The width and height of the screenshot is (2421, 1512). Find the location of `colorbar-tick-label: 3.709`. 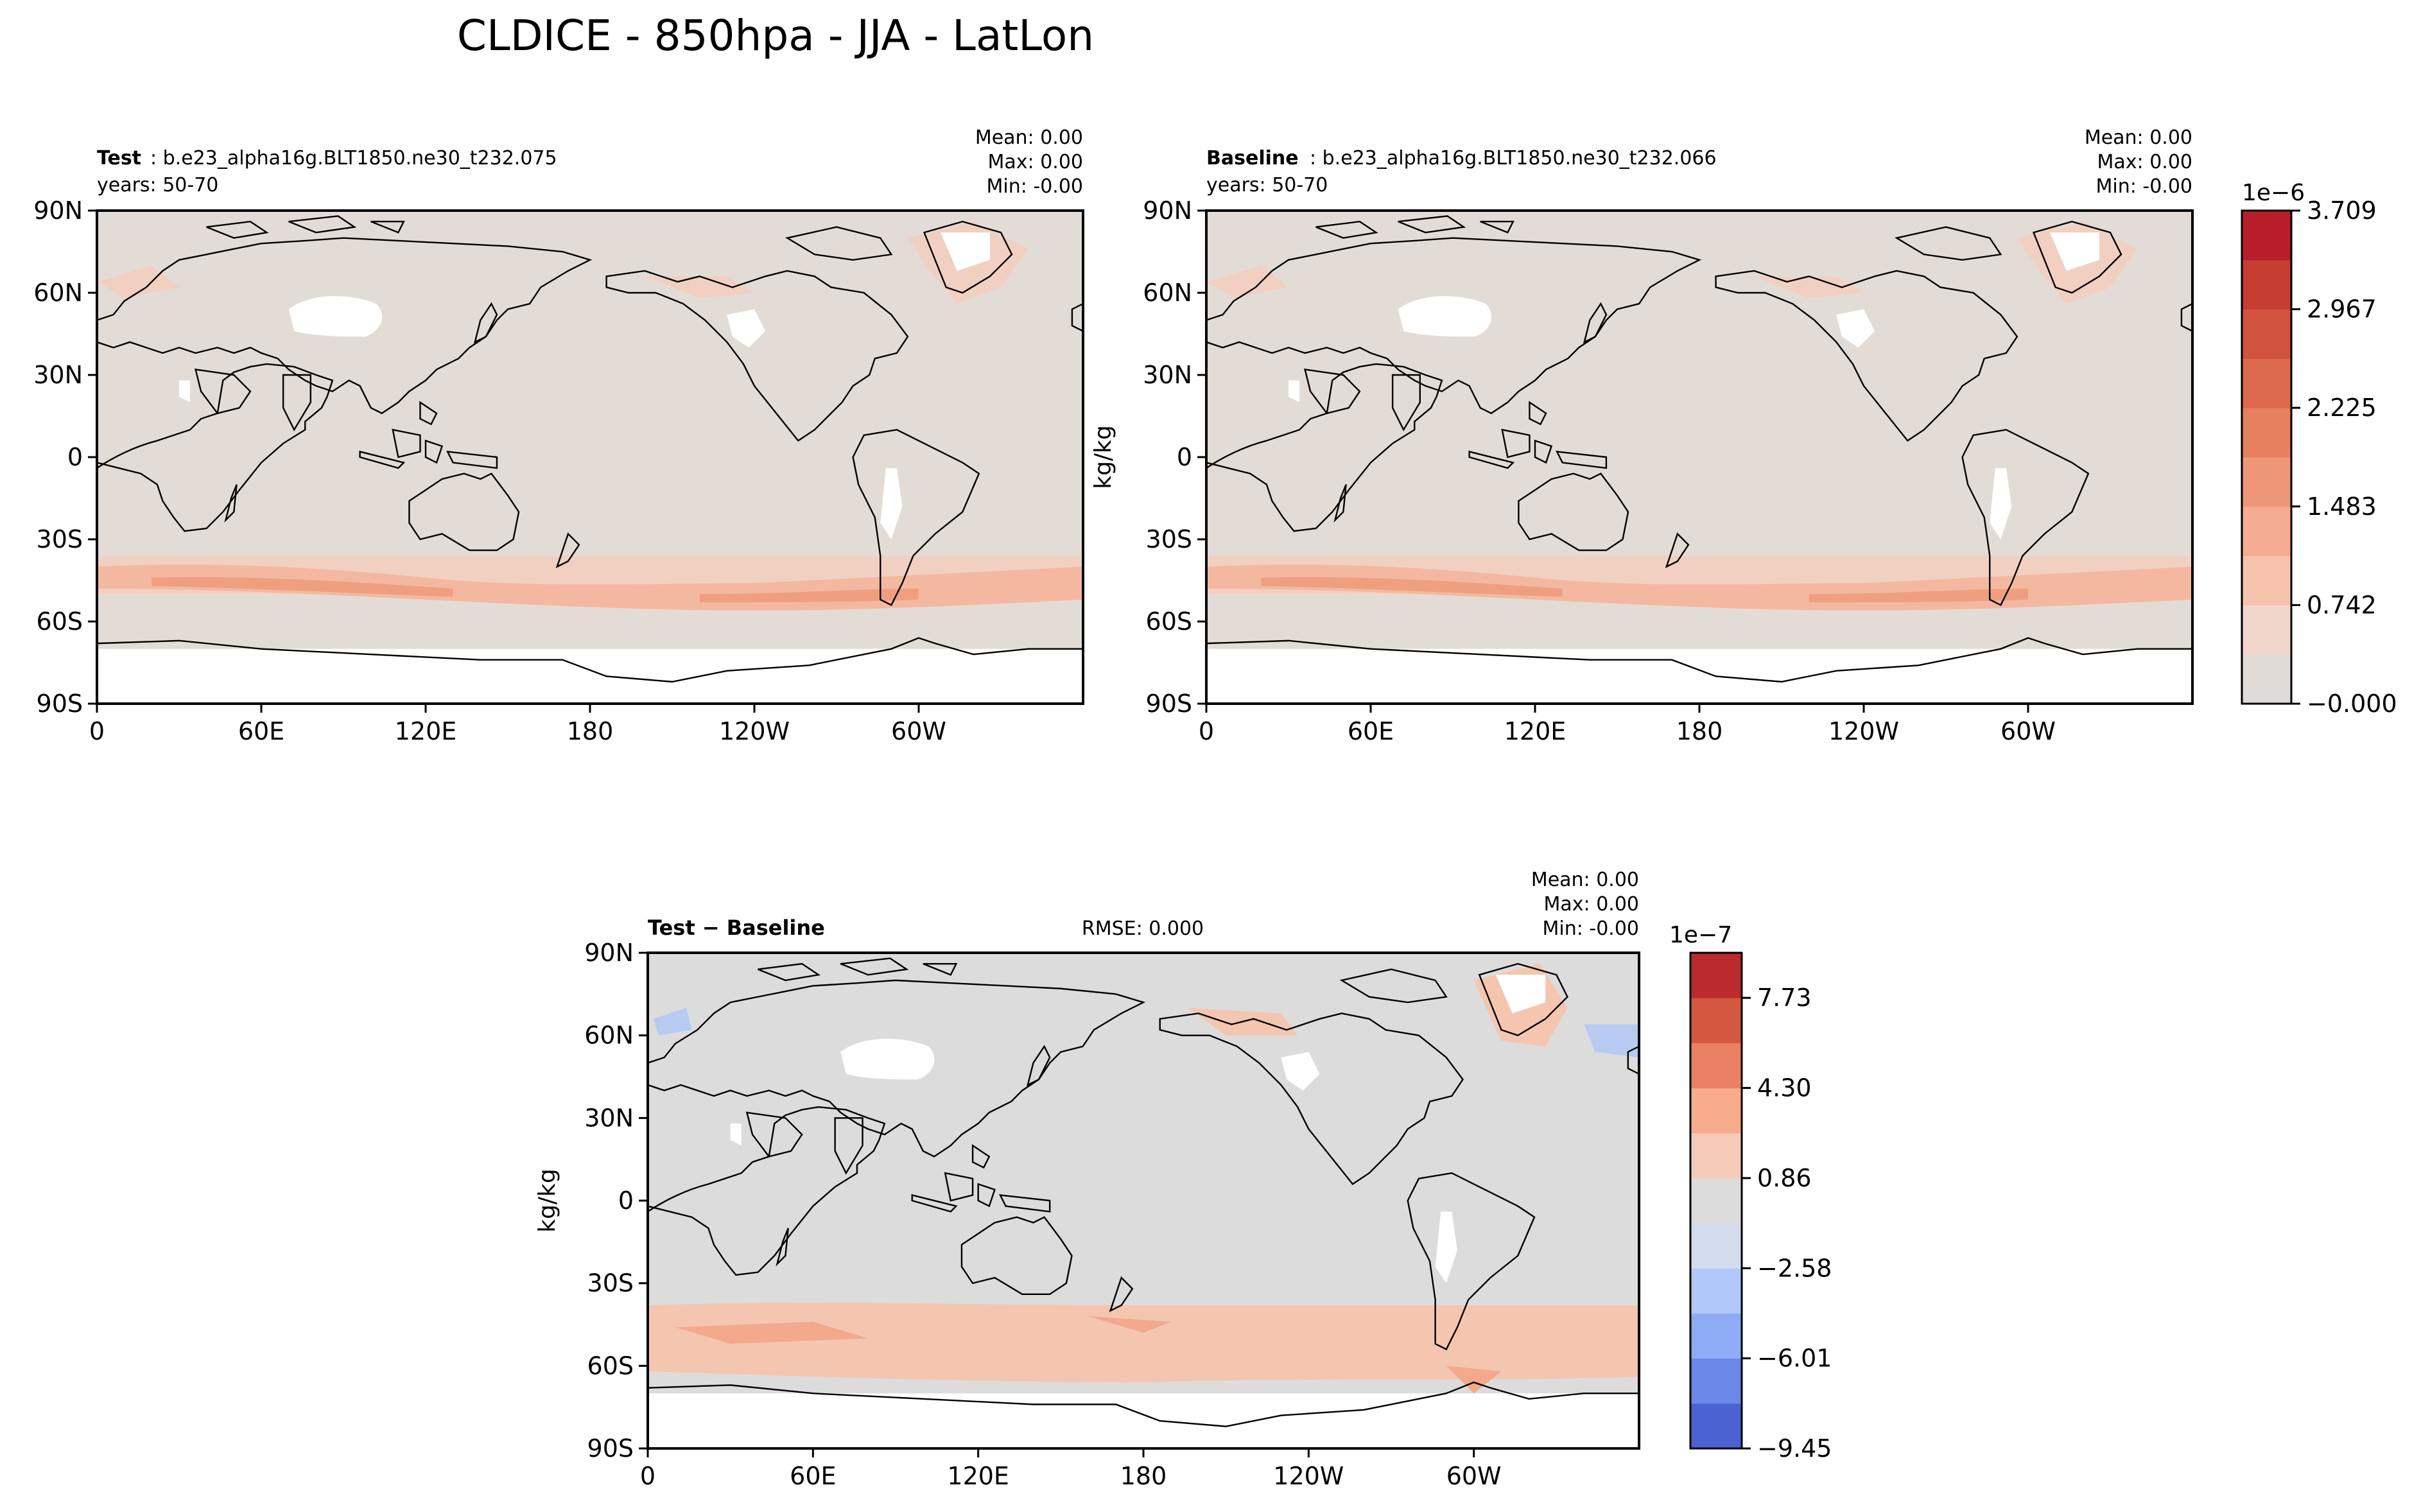

colorbar-tick-label: 3.709 is located at coordinates (2342, 210).